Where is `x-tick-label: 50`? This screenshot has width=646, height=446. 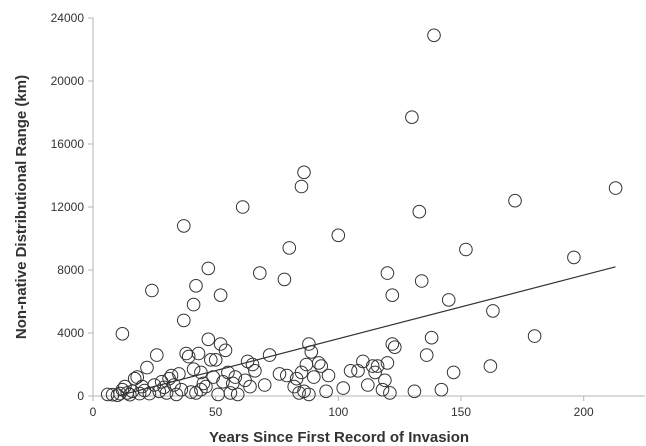
x-tick-label: 50 is located at coordinates (216, 412).